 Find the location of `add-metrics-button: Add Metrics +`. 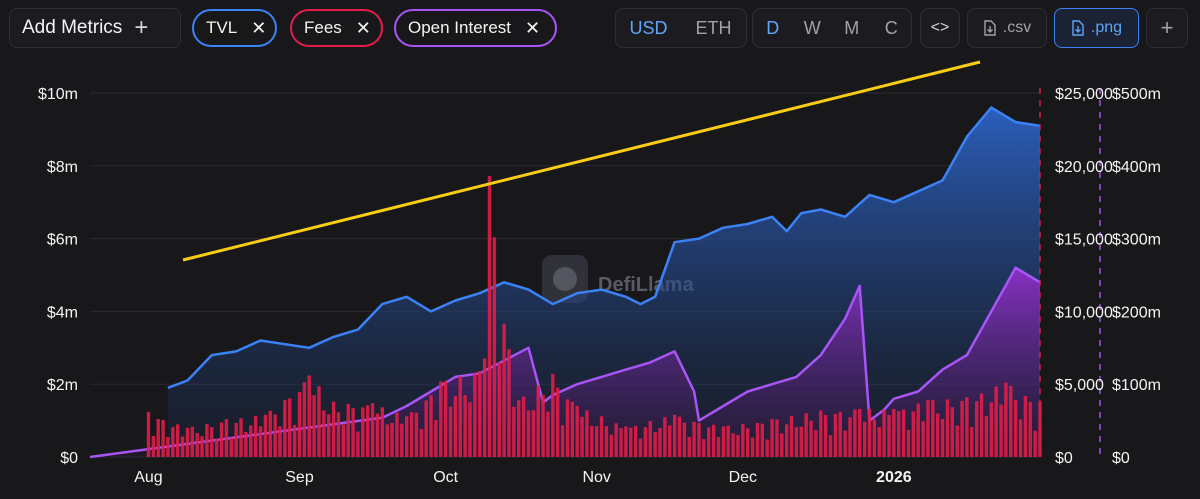

add-metrics-button: Add Metrics + is located at coordinates (95, 28).